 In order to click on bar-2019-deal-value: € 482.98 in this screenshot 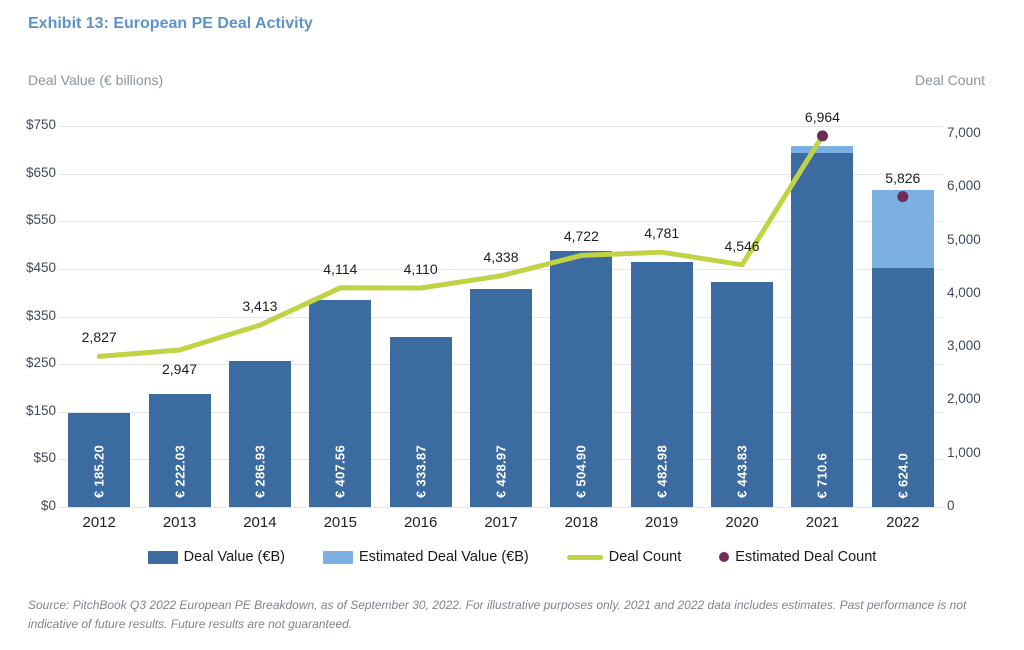, I will do `click(661, 384)`.